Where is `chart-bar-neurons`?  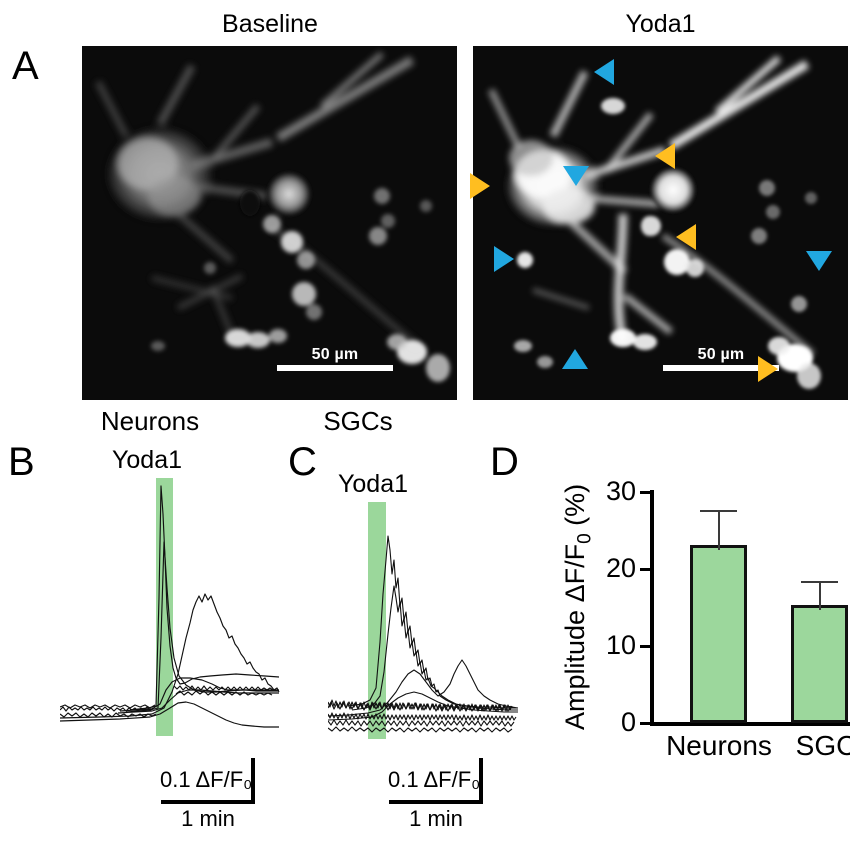 chart-bar-neurons is located at coordinates (718, 634).